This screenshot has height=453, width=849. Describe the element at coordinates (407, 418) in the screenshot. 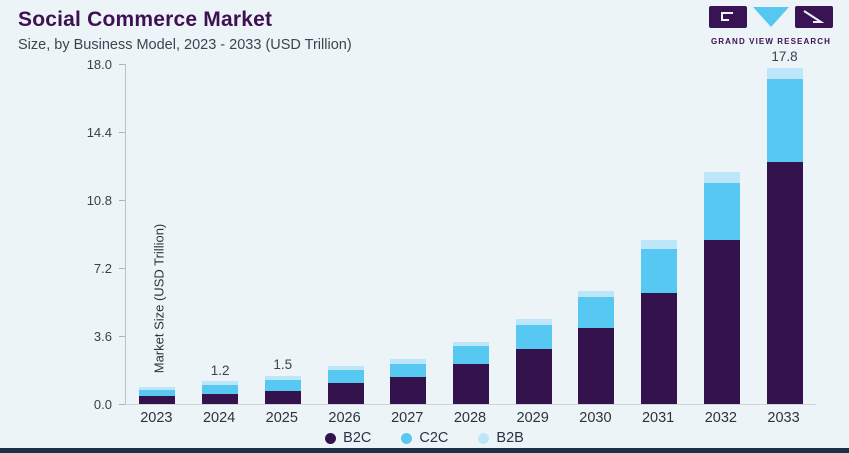

I see `x-axis-label-2027: 2027` at that location.